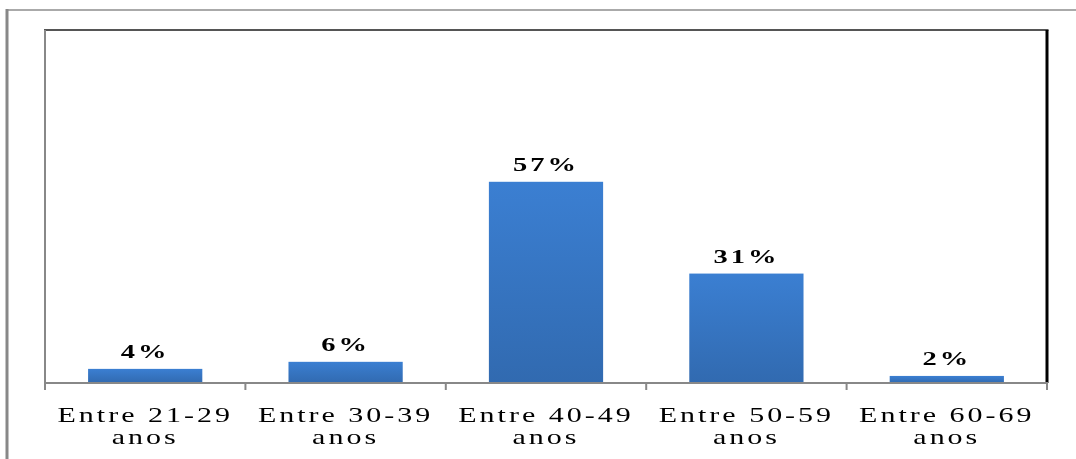 This screenshot has width=1076, height=459. Describe the element at coordinates (746, 256) in the screenshot. I see `data-label: 31%` at that location.